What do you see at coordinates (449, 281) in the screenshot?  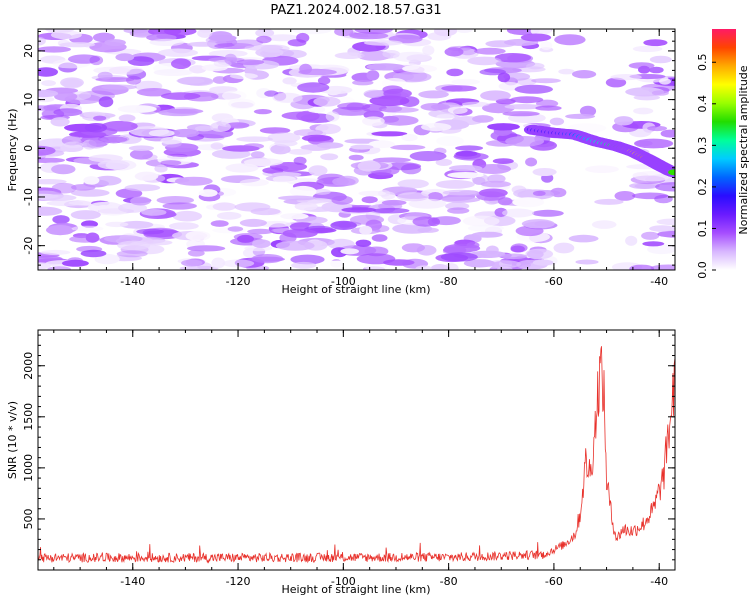 I see `x-tick-label: -80` at bounding box center [449, 281].